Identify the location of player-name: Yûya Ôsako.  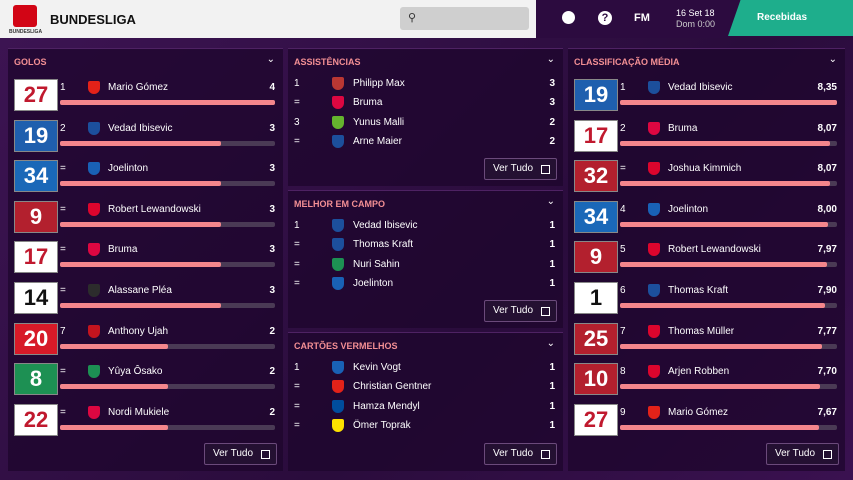
(135, 372).